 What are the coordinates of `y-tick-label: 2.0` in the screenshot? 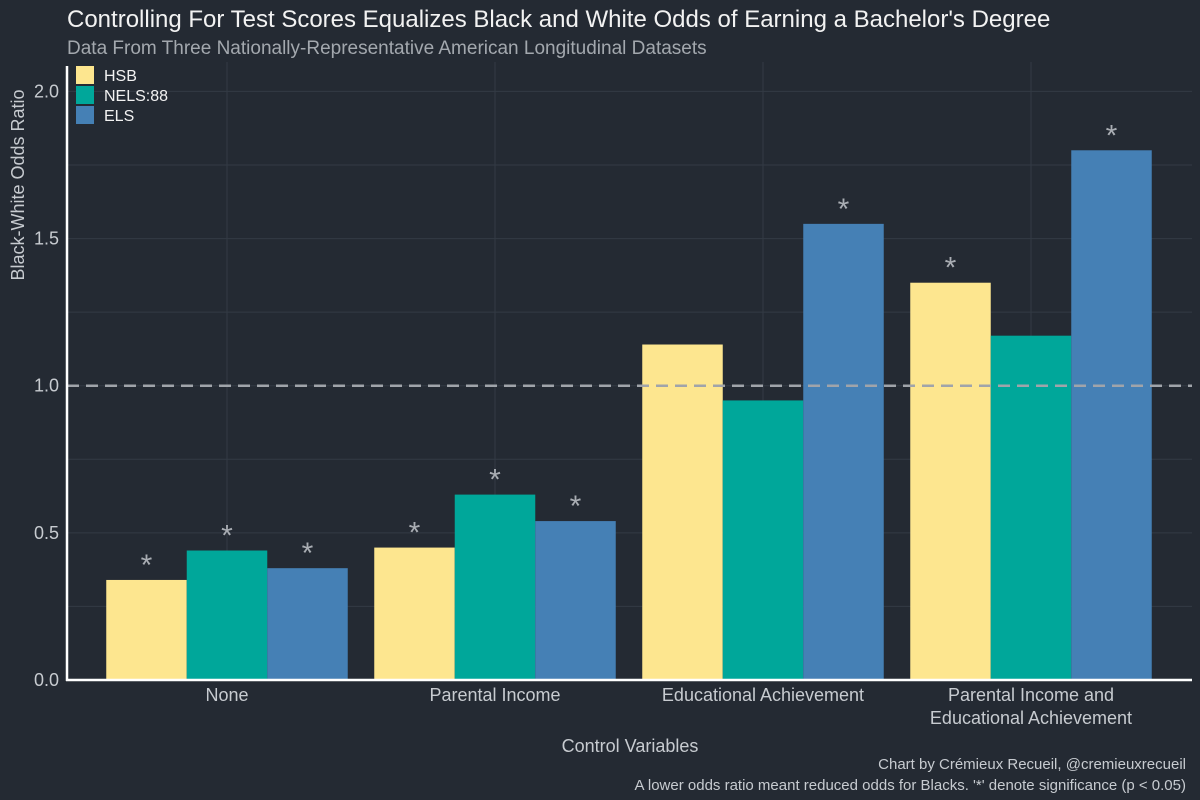 It's located at (46, 91).